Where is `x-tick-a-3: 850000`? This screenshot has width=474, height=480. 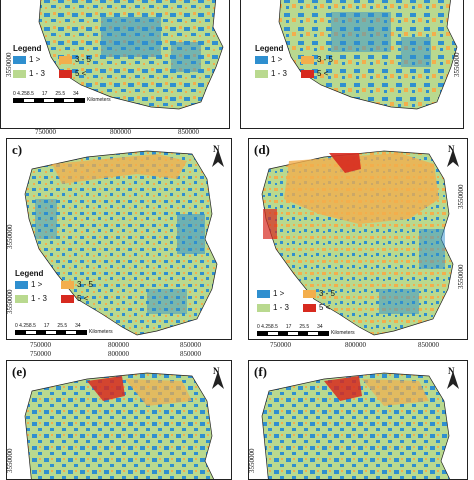
x-tick-a-3: 850000 is located at coordinates (188, 132).